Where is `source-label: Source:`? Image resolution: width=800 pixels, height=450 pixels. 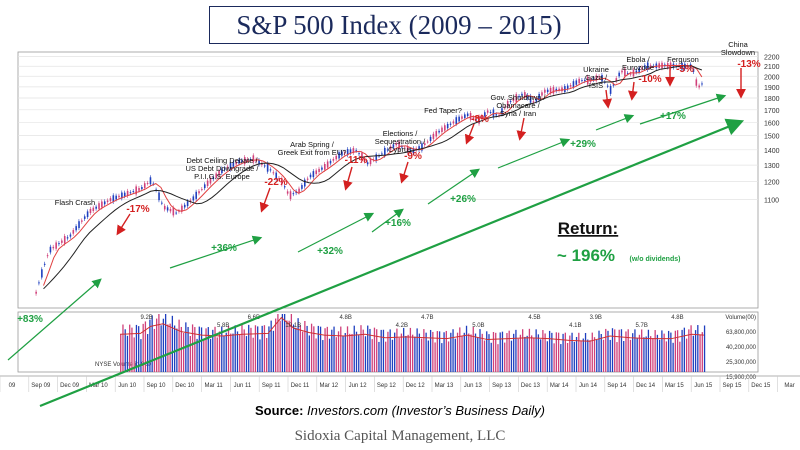 source-label: Source: is located at coordinates (279, 410).